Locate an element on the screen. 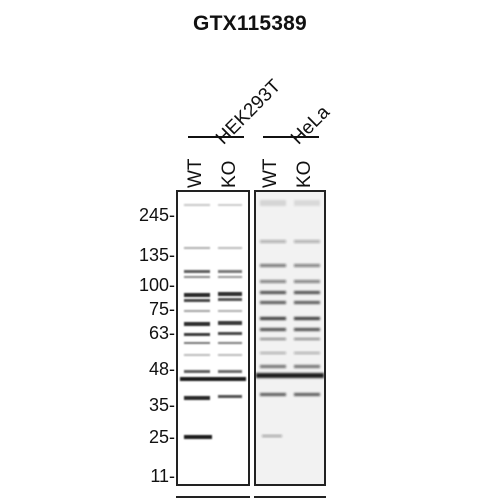 Image resolution: width=500 pixels, height=500 pixels. mw-marker-25: 25- is located at coordinates (161, 437).